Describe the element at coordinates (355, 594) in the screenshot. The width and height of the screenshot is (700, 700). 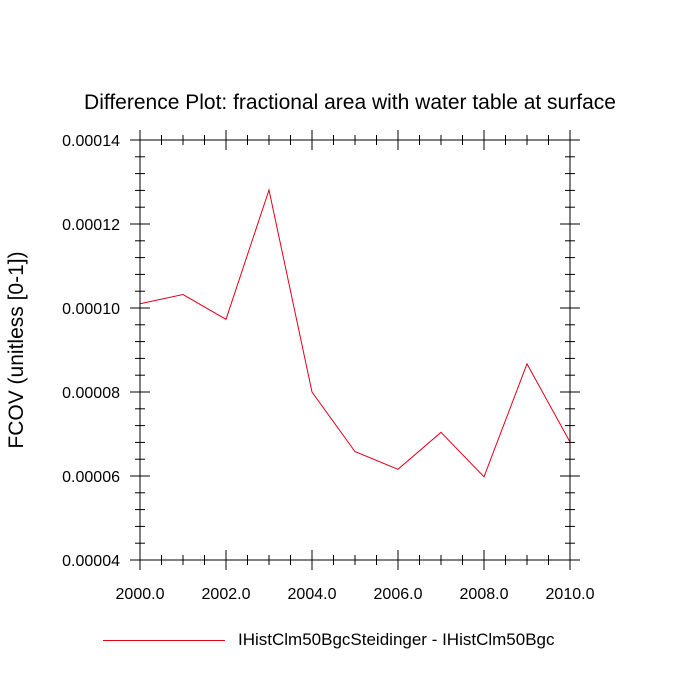
I see `x-tick-labels: 2000.0 2002.0 2004.0 2006.0 2008.0 2010.0` at that location.